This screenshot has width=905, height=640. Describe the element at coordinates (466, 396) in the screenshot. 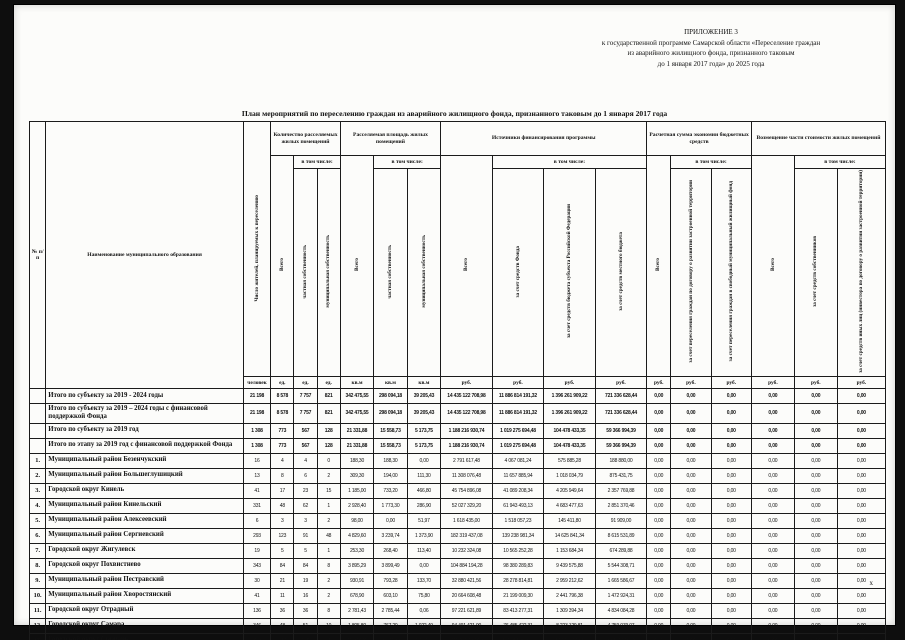

I see `cell-value: 14 435 122 708,98` at that location.